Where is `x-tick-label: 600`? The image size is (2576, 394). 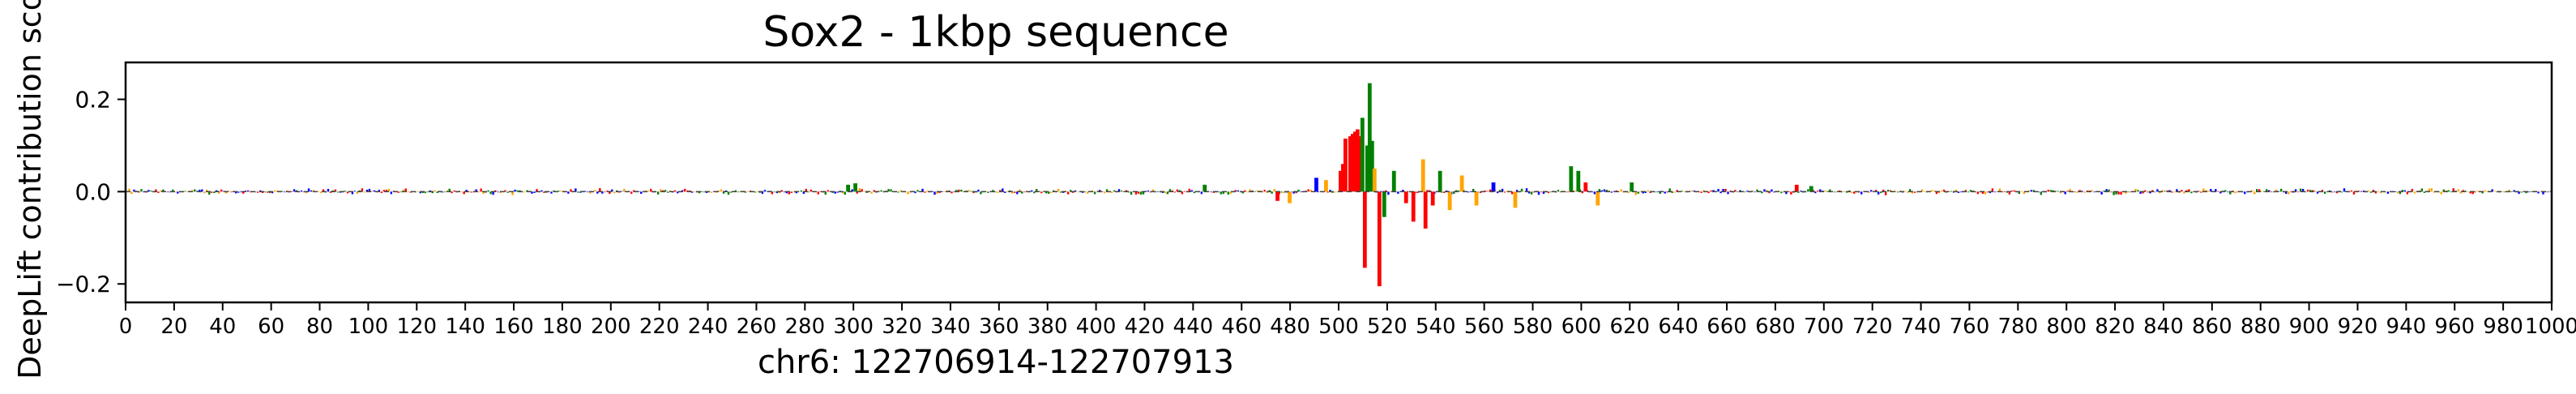 x-tick-label: 600 is located at coordinates (1581, 327).